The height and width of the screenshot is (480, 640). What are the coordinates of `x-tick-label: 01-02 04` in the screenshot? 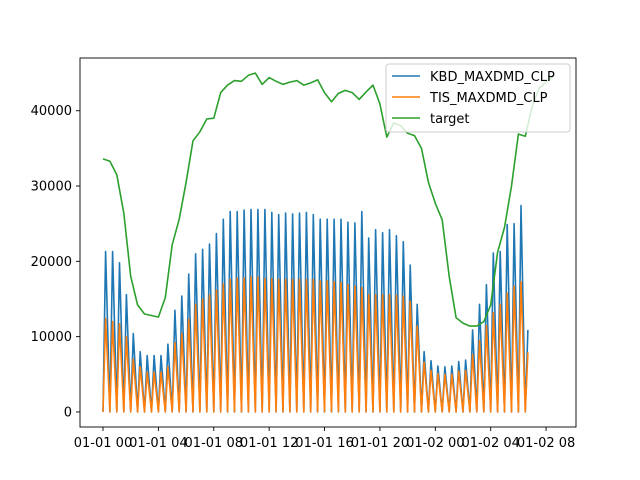 It's located at (490, 443).